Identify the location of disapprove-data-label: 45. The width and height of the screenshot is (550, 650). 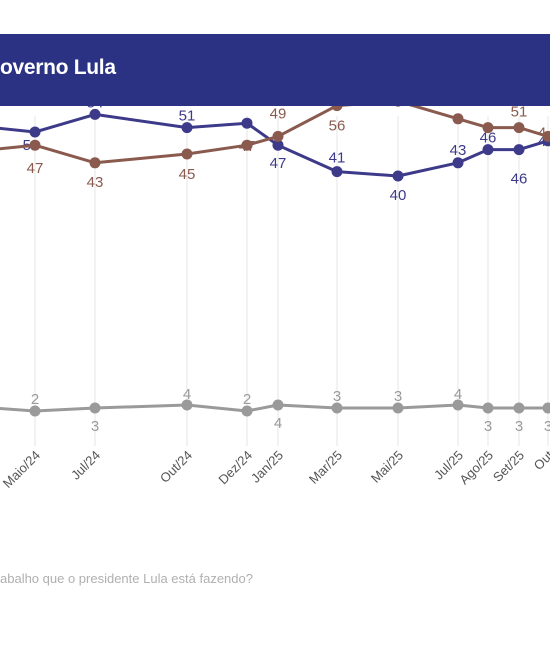
(187, 174).